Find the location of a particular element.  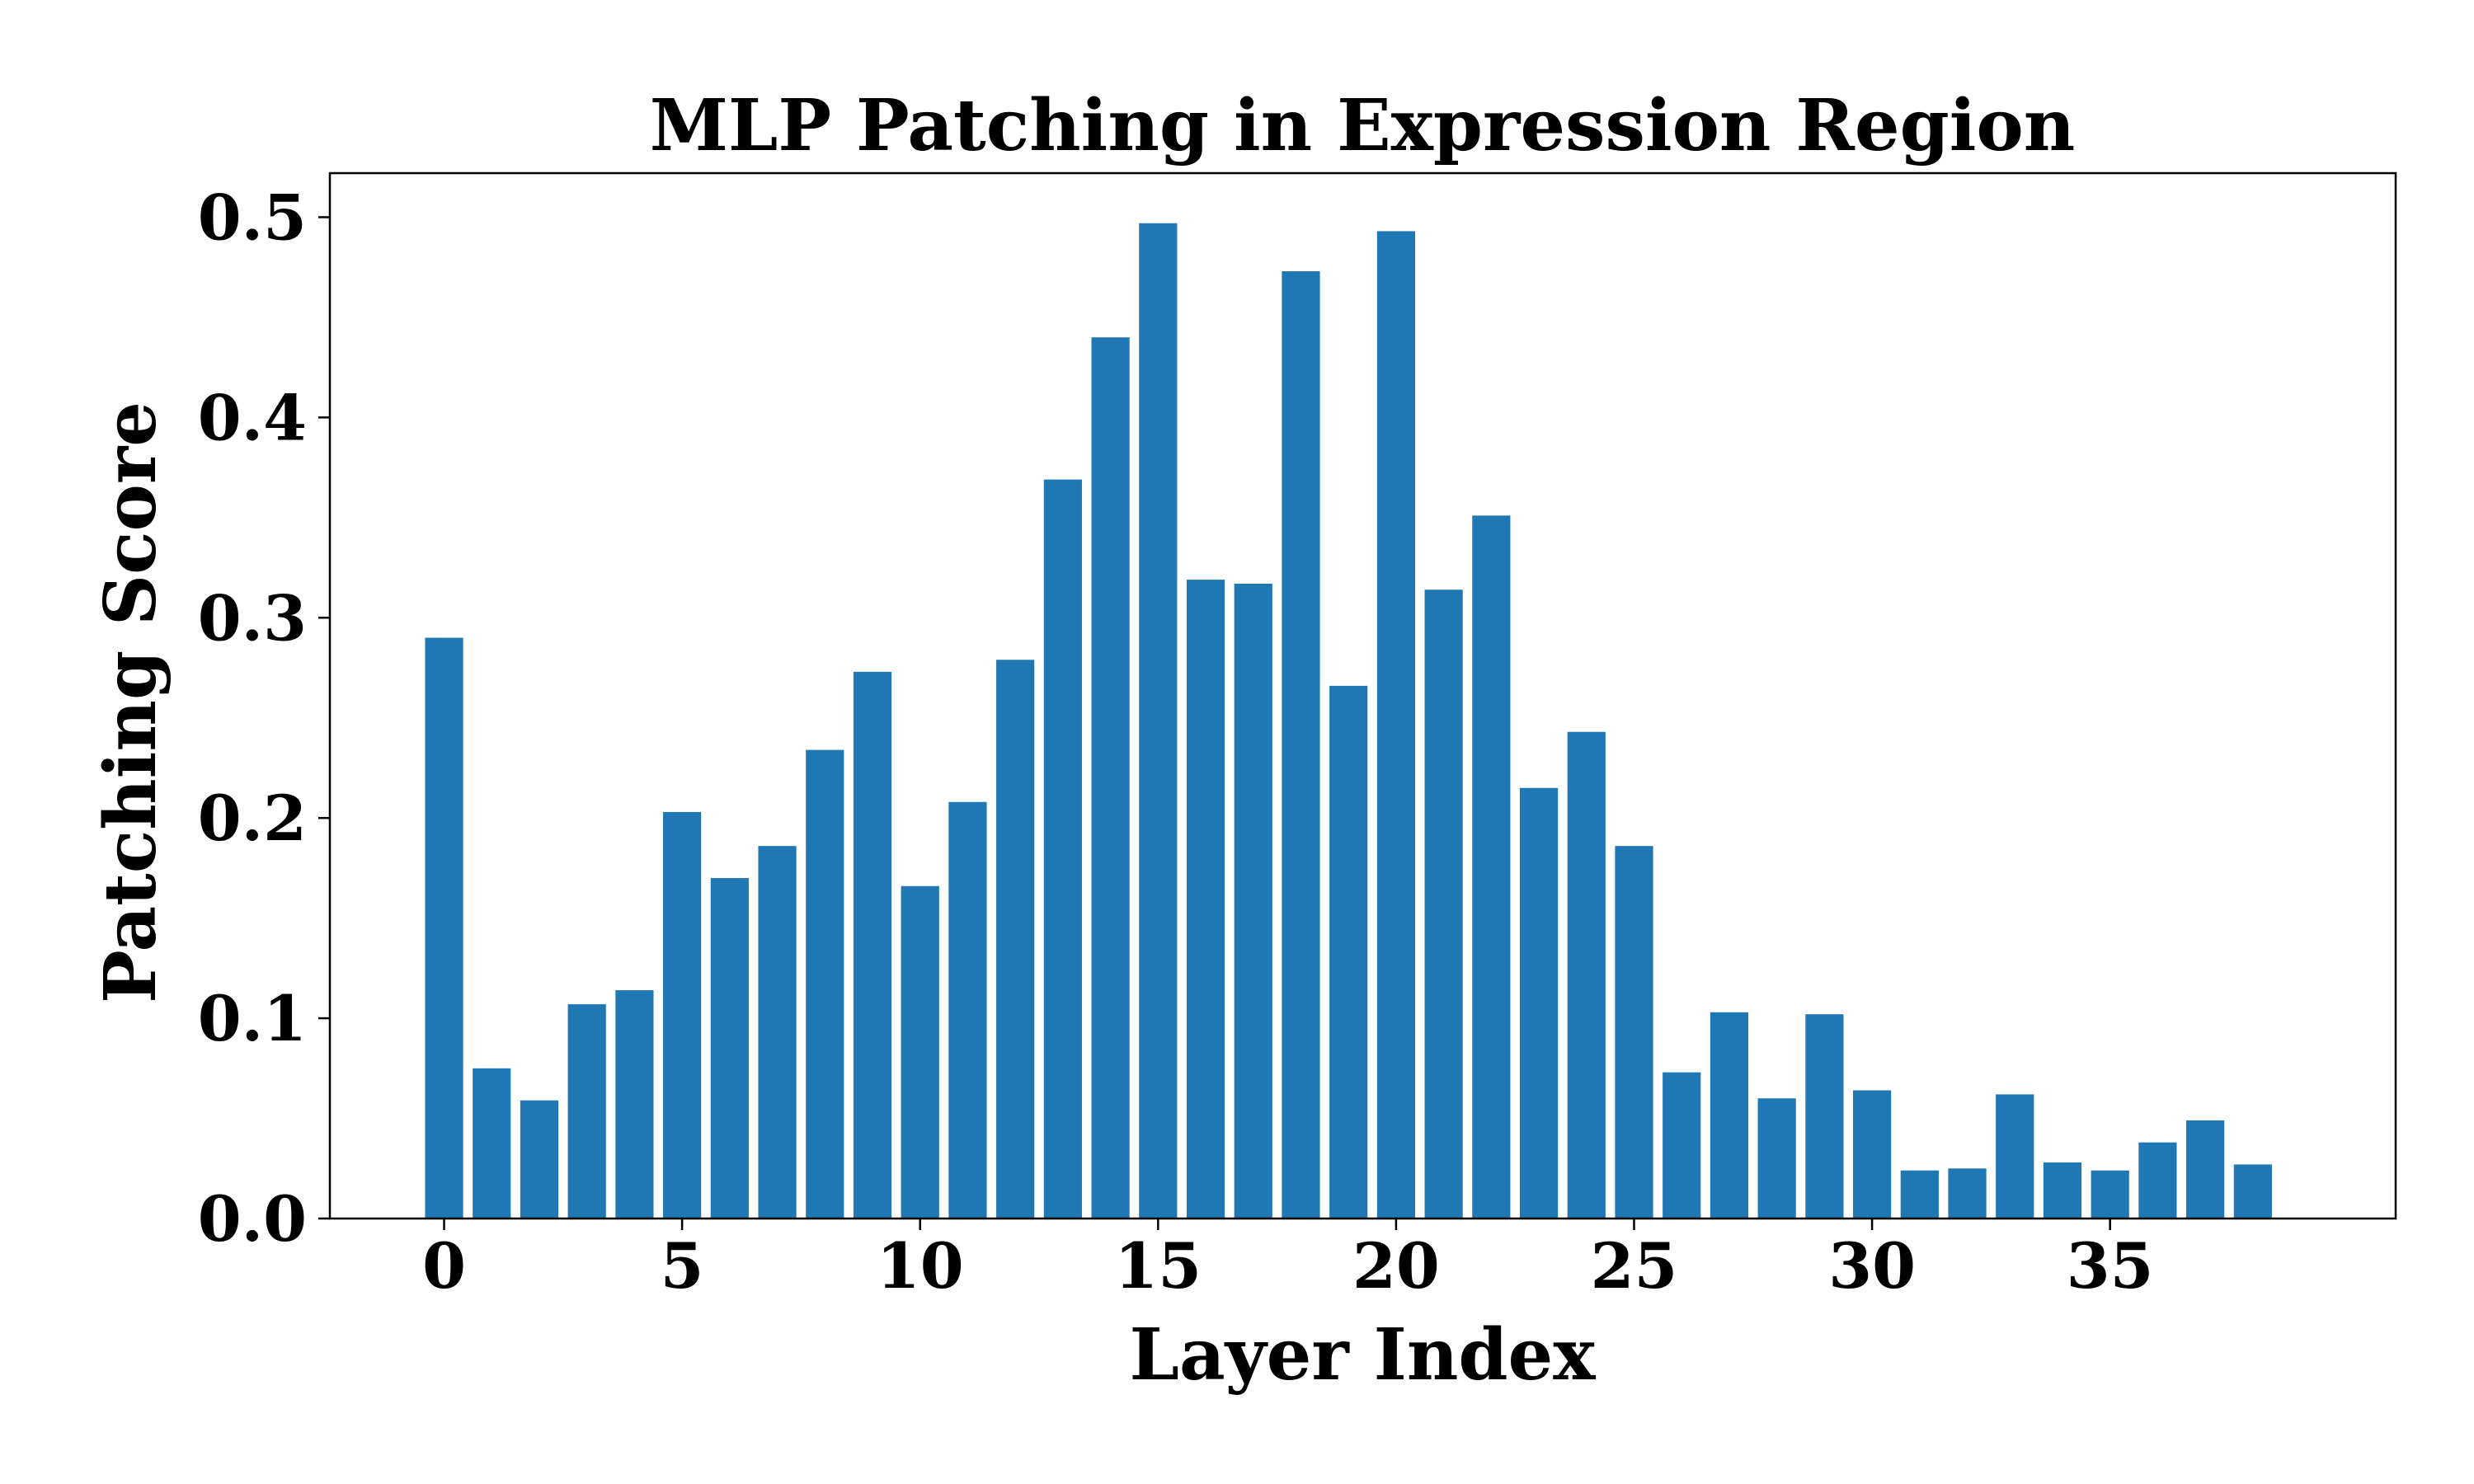

chart-title: MLP Patching in Expression Region is located at coordinates (1363, 125).